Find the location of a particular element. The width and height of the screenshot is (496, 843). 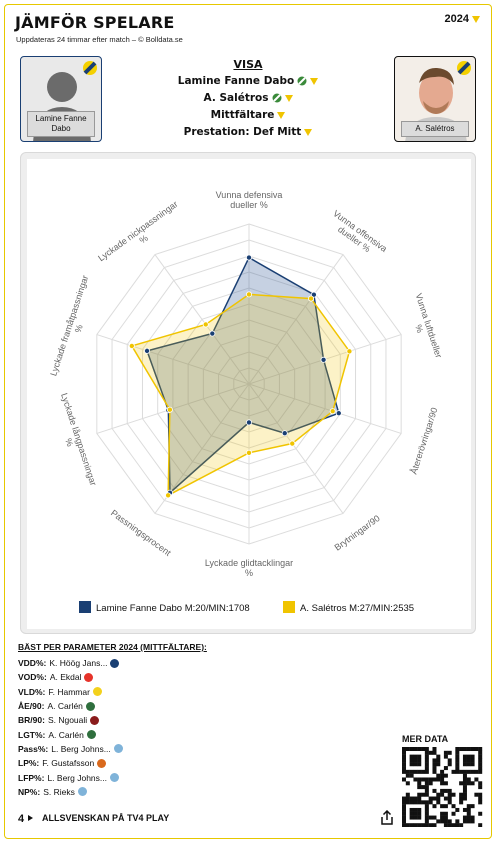

series-area is located at coordinates (240, 395).